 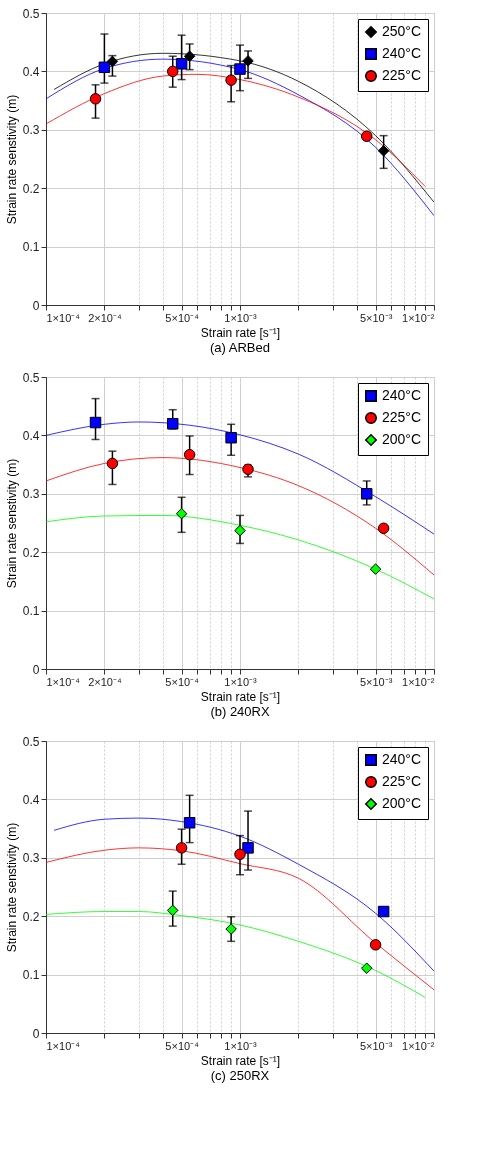 I want to click on text: (b) 240RX, so click(x=240, y=711).